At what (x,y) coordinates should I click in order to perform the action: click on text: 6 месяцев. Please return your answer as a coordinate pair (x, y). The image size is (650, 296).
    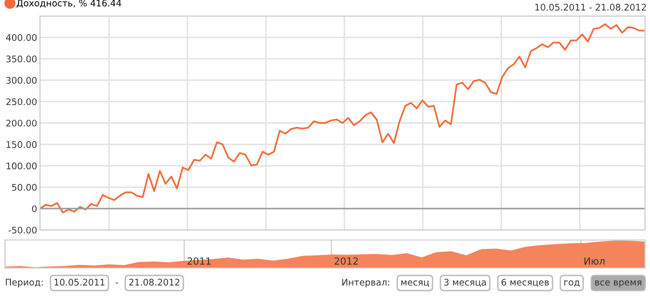
    Looking at the image, I should click on (525, 282).